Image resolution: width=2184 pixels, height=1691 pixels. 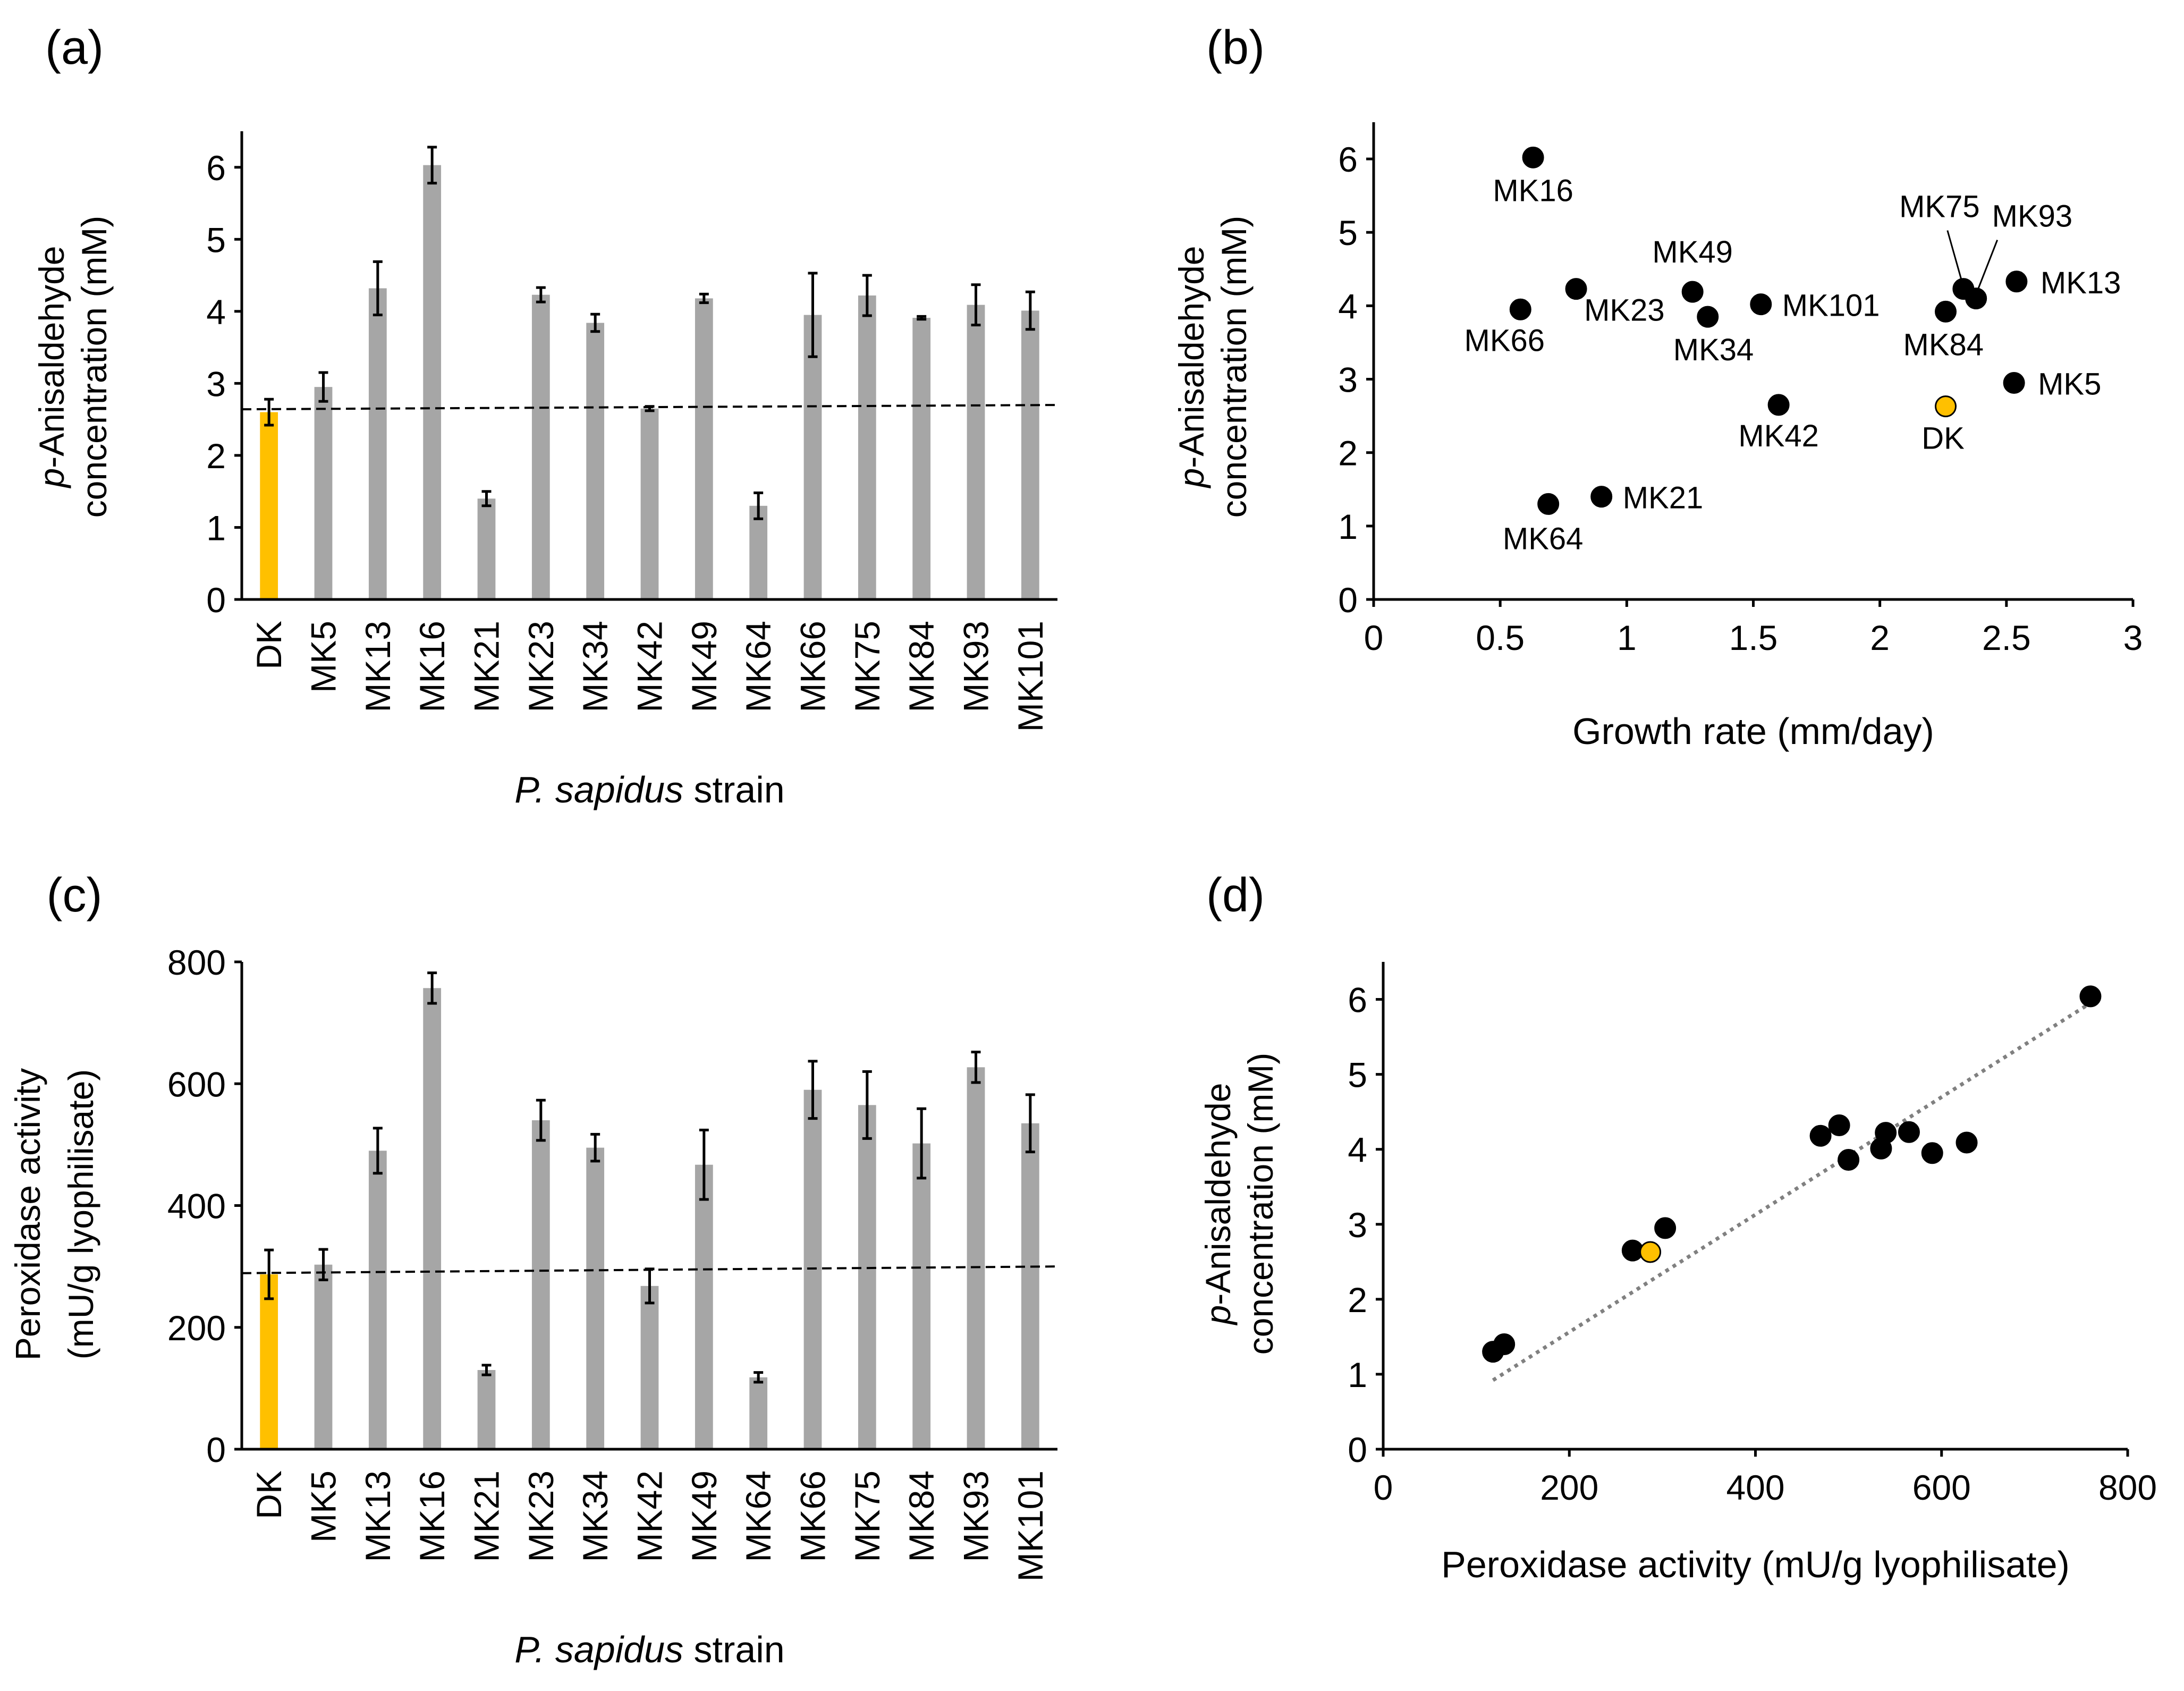 What do you see at coordinates (867, 1277) in the screenshot?
I see `bar-mk75` at bounding box center [867, 1277].